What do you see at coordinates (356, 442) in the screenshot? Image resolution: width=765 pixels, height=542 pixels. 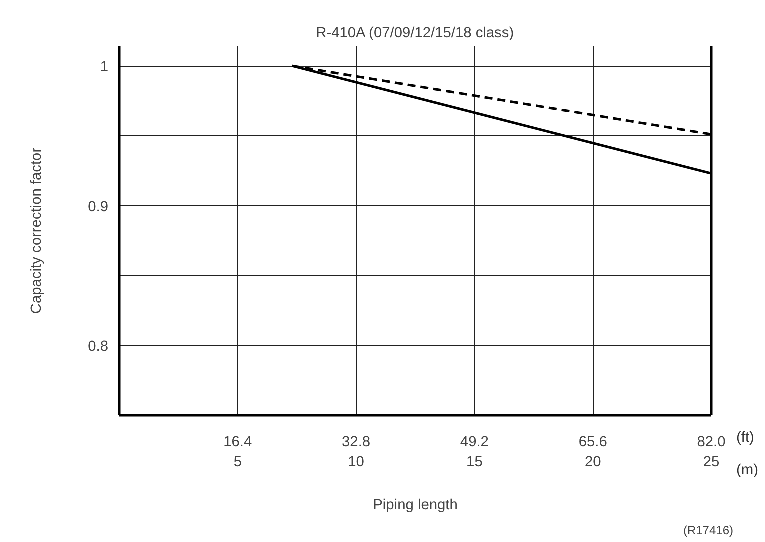 I see `x2-tick-label: 32.8` at bounding box center [356, 442].